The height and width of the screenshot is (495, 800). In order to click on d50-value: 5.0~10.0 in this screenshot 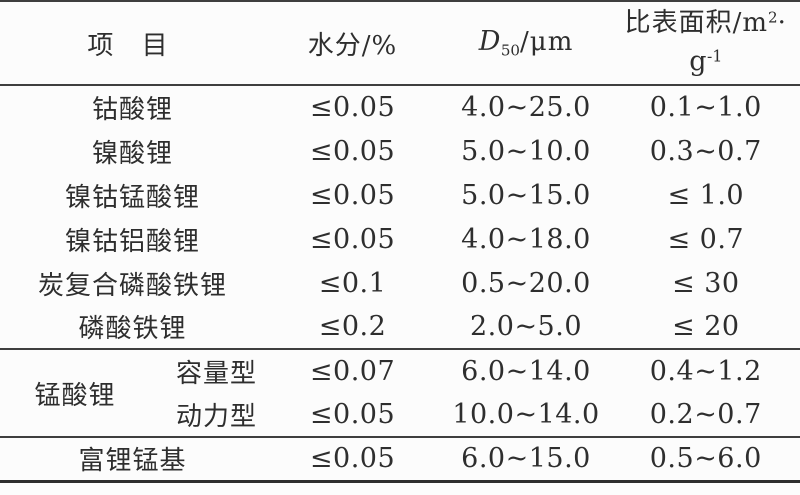, I will do `click(526, 151)`.